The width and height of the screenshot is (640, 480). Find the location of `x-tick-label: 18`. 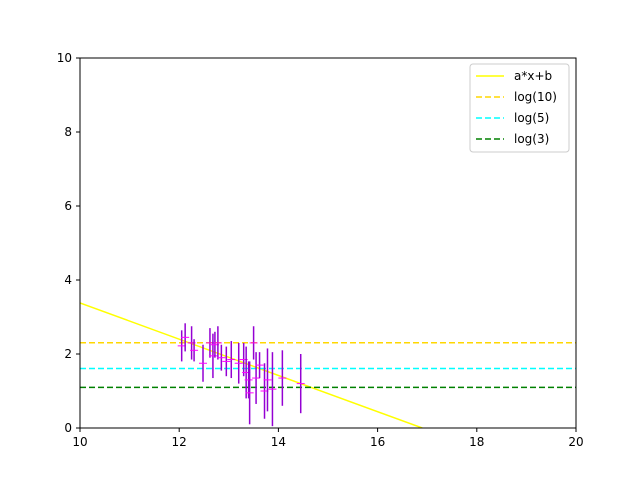

x-tick-label: 18 is located at coordinates (476, 442).